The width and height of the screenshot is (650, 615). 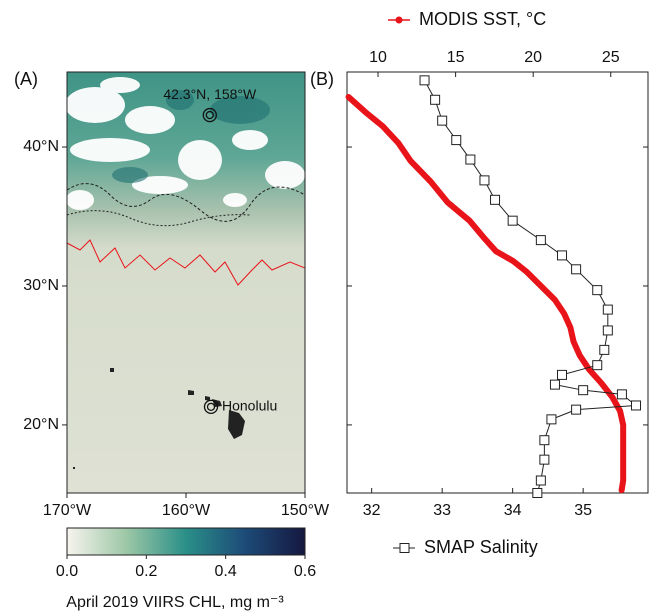 What do you see at coordinates (533, 57) in the screenshot?
I see `x2-tick-label: 20` at bounding box center [533, 57].